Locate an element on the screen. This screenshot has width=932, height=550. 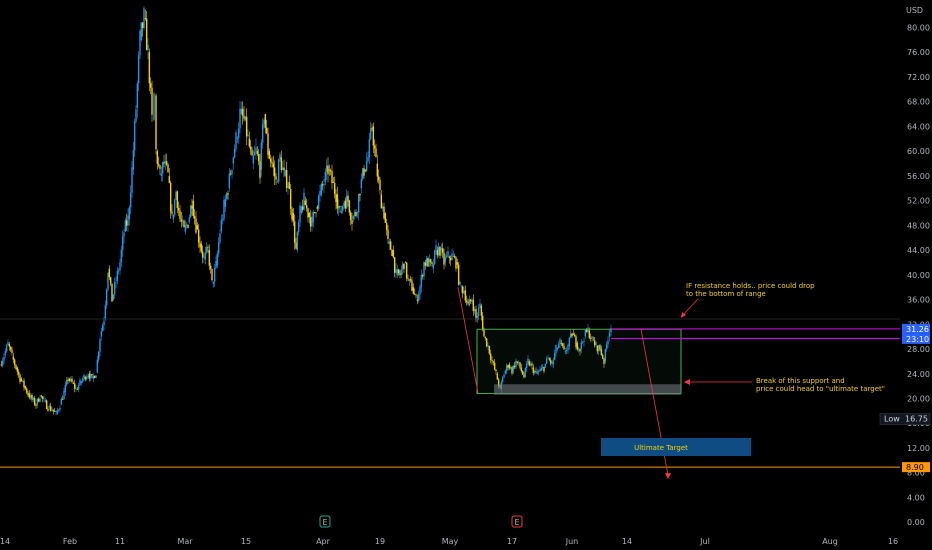
support-zone is located at coordinates (587, 389).